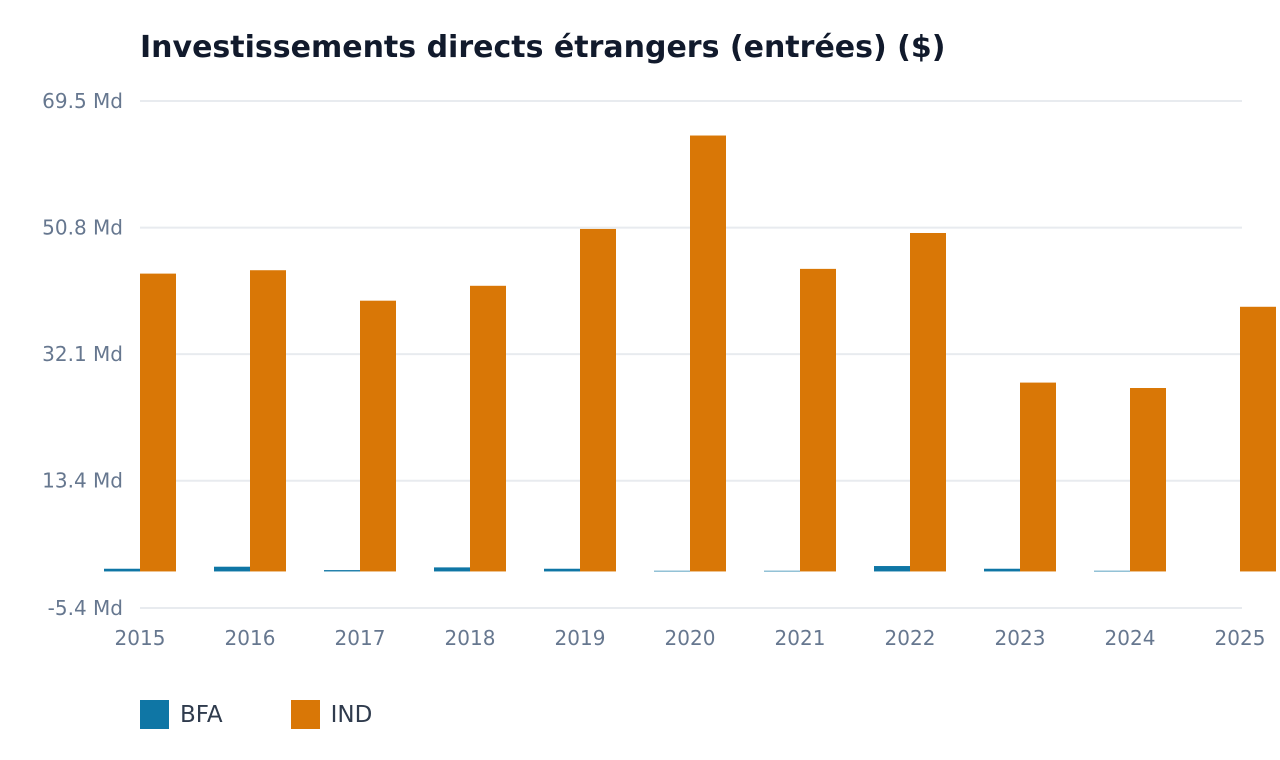 The height and width of the screenshot is (760, 1280). I want to click on legend-item-bfa: BFA, so click(181, 714).